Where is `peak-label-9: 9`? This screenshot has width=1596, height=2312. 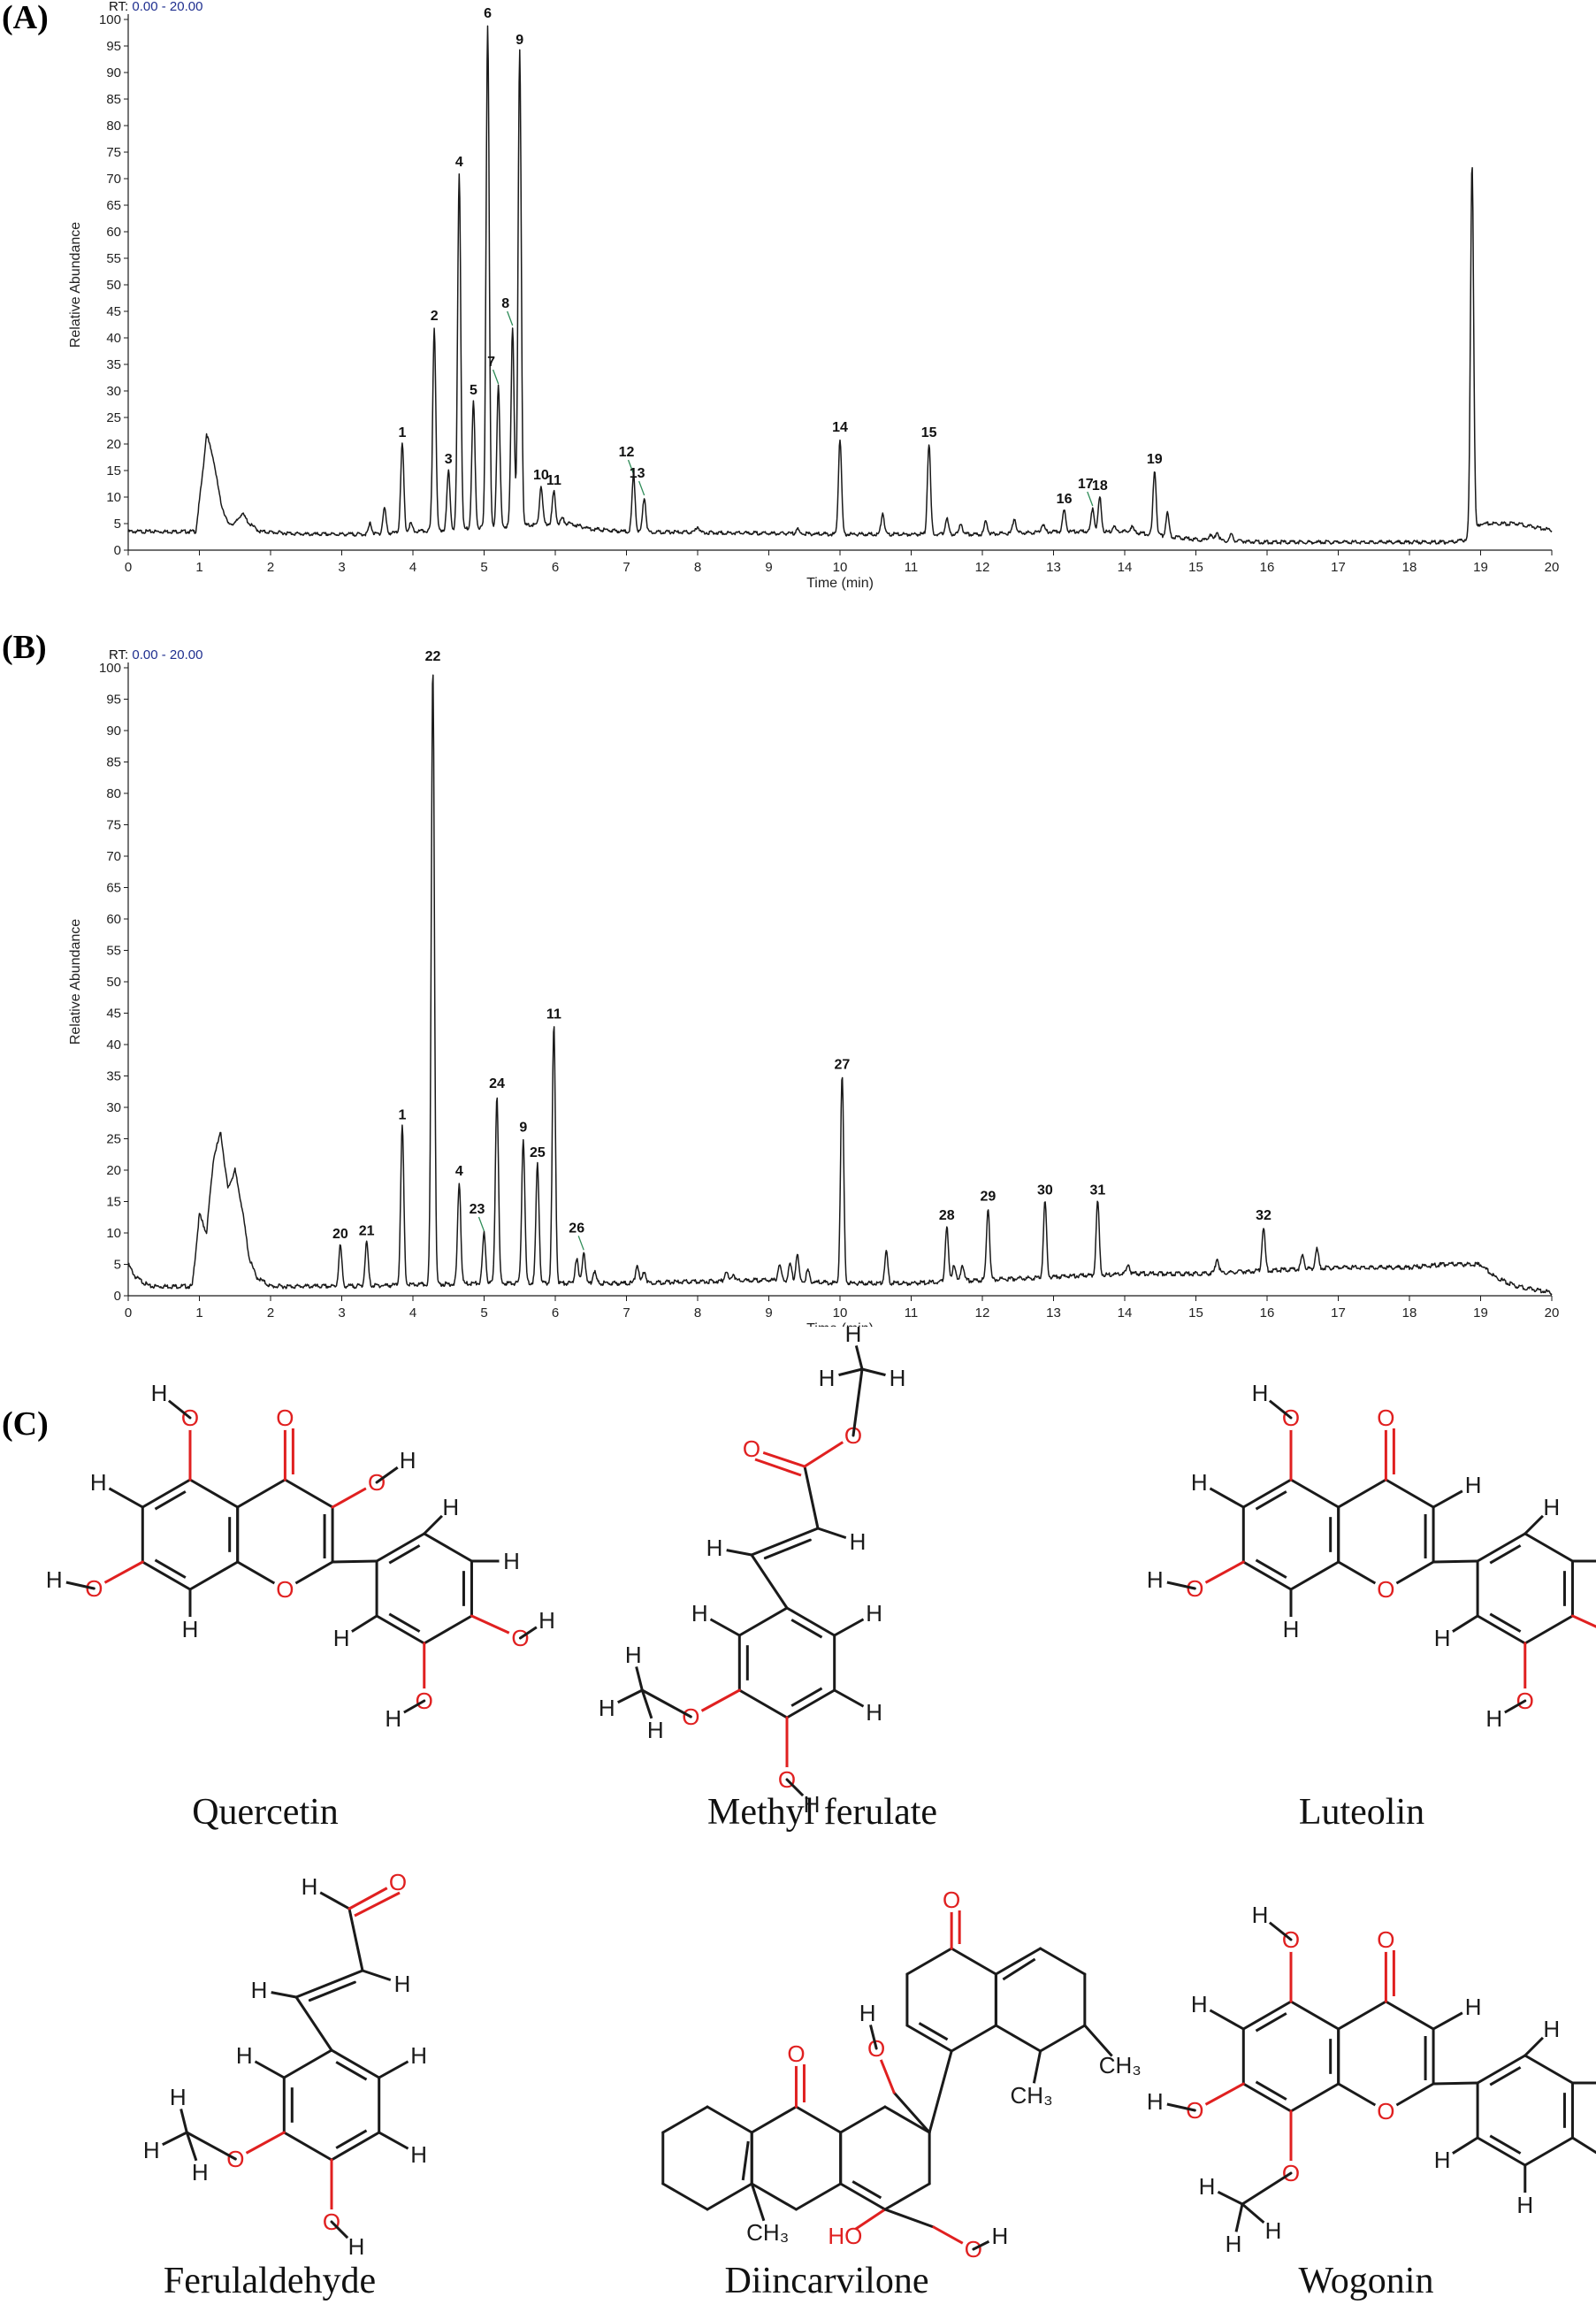
peak-label-9: 9 is located at coordinates (523, 1128).